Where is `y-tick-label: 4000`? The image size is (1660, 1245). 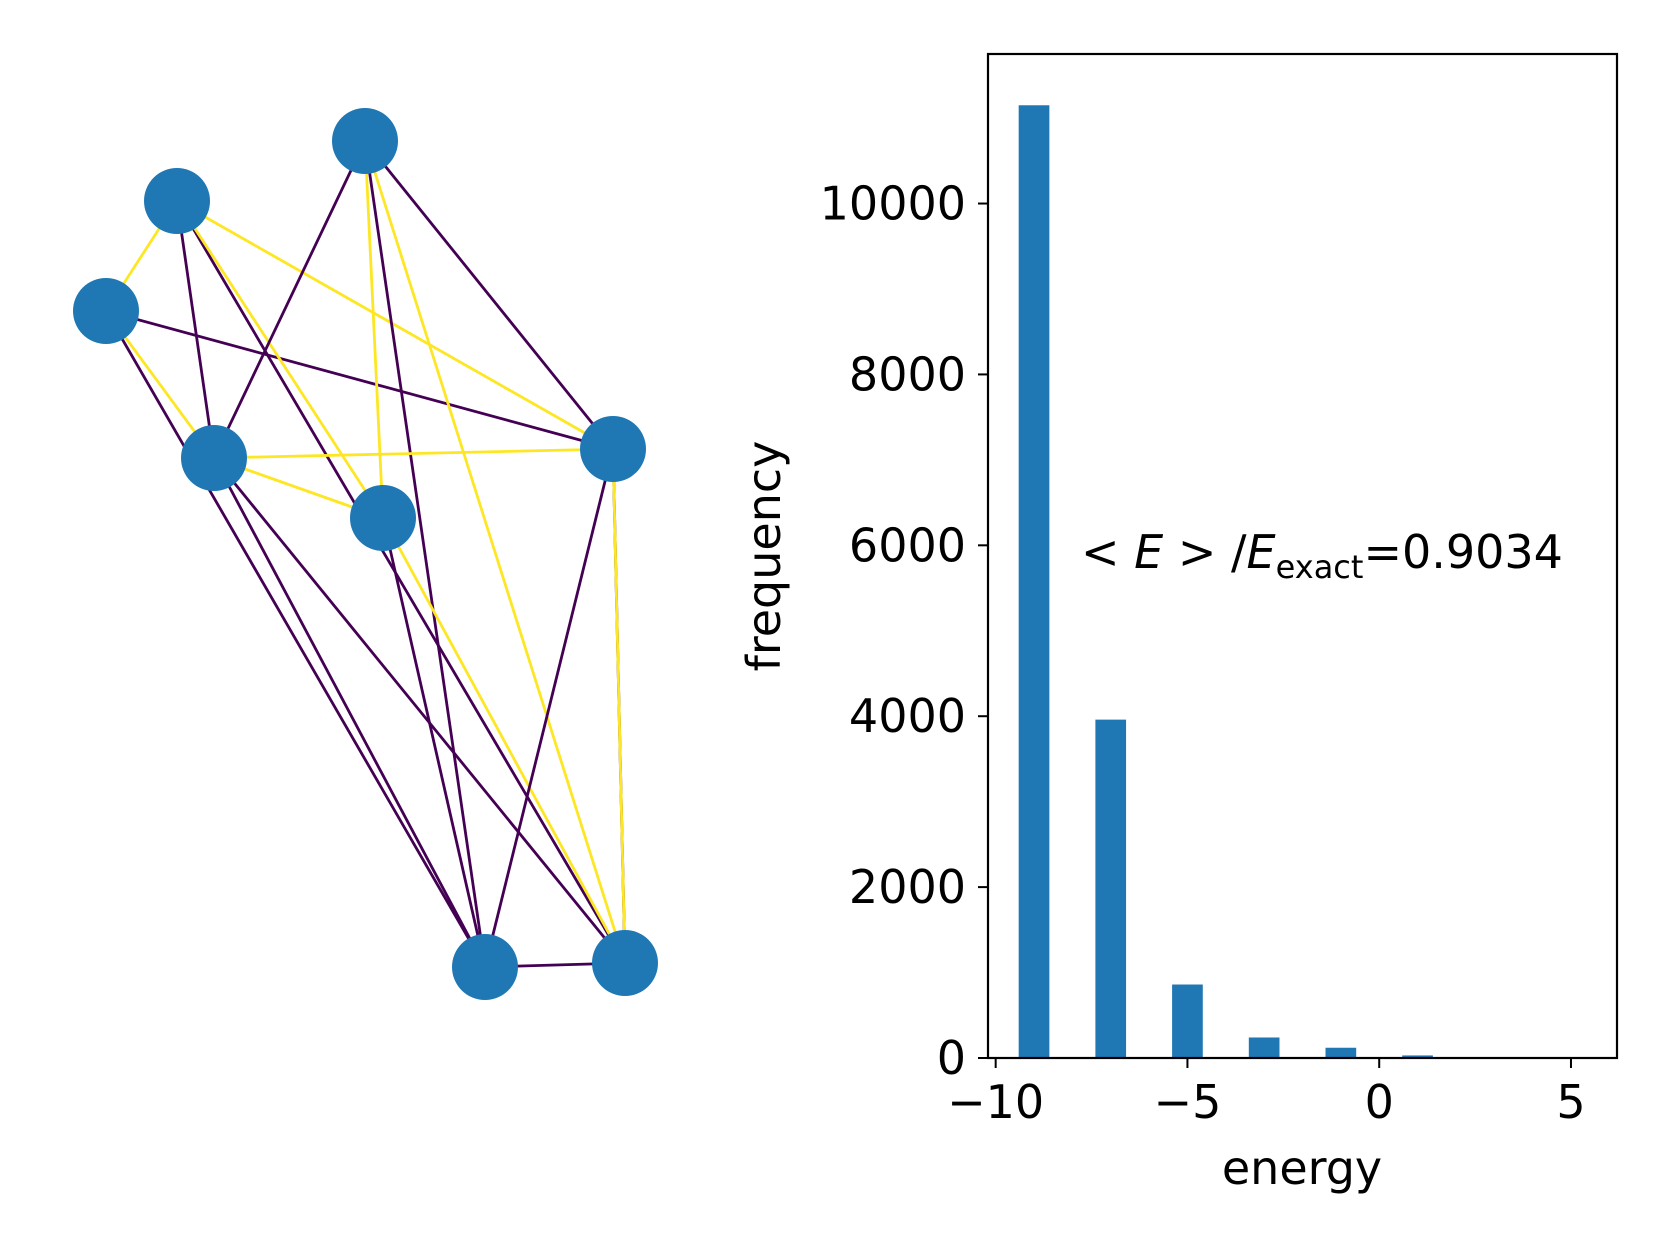 y-tick-label: 4000 is located at coordinates (907, 716).